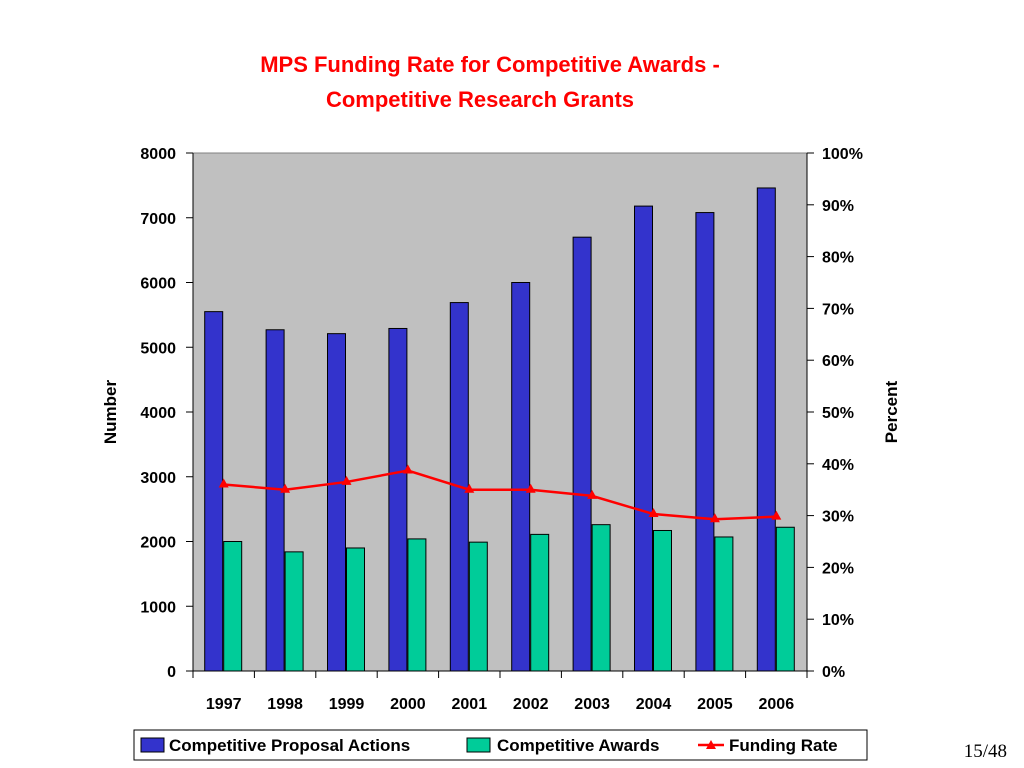  Describe the element at coordinates (470, 704) in the screenshot. I see `x-tick-label-2001: 2001` at that location.